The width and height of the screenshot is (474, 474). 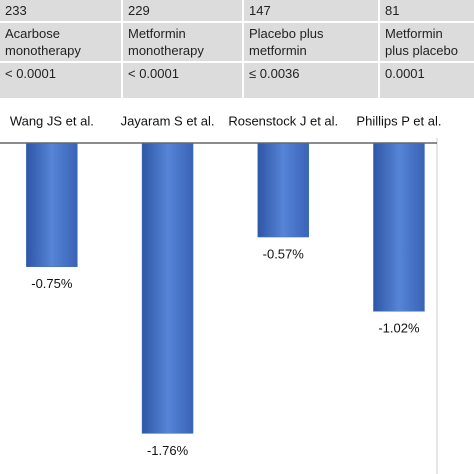 I want to click on x-tick-label: Wang JS et al., so click(x=52, y=120).